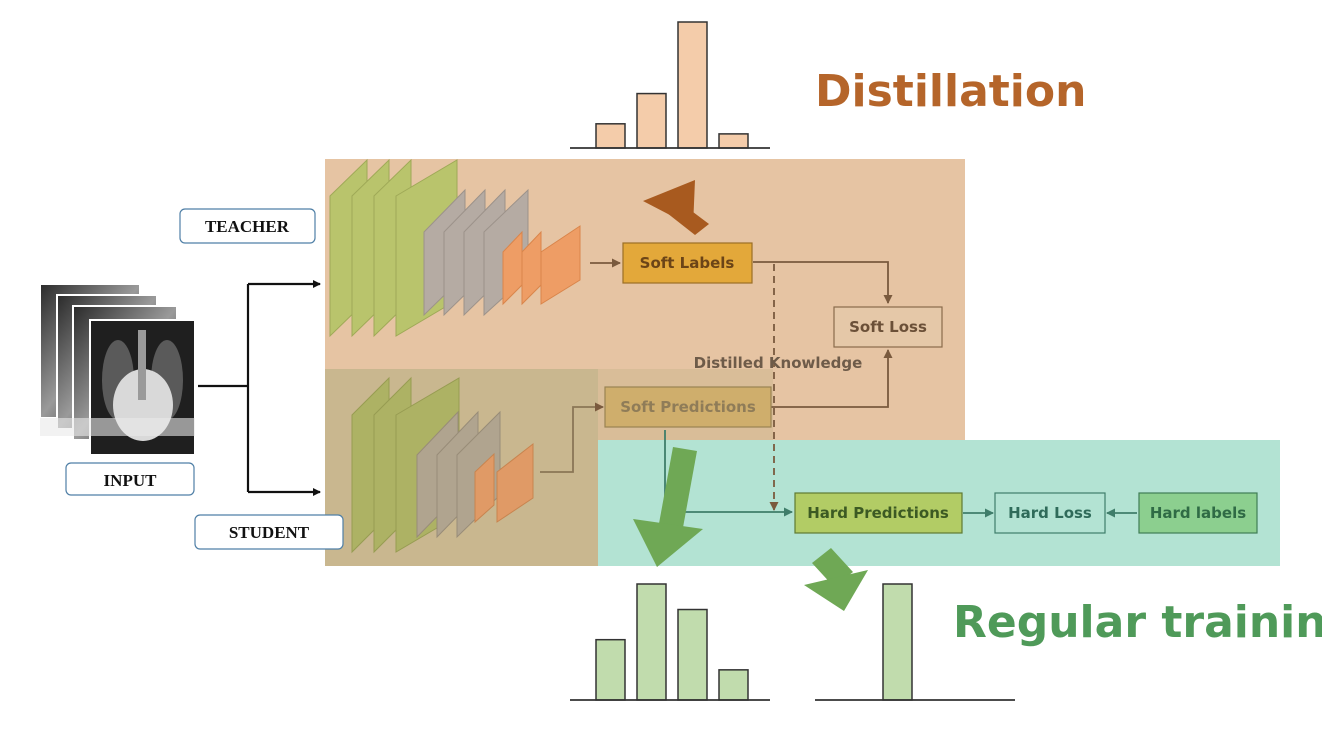 The height and width of the screenshot is (736, 1322). I want to click on soft-loss-text: Soft Loss, so click(888, 327).